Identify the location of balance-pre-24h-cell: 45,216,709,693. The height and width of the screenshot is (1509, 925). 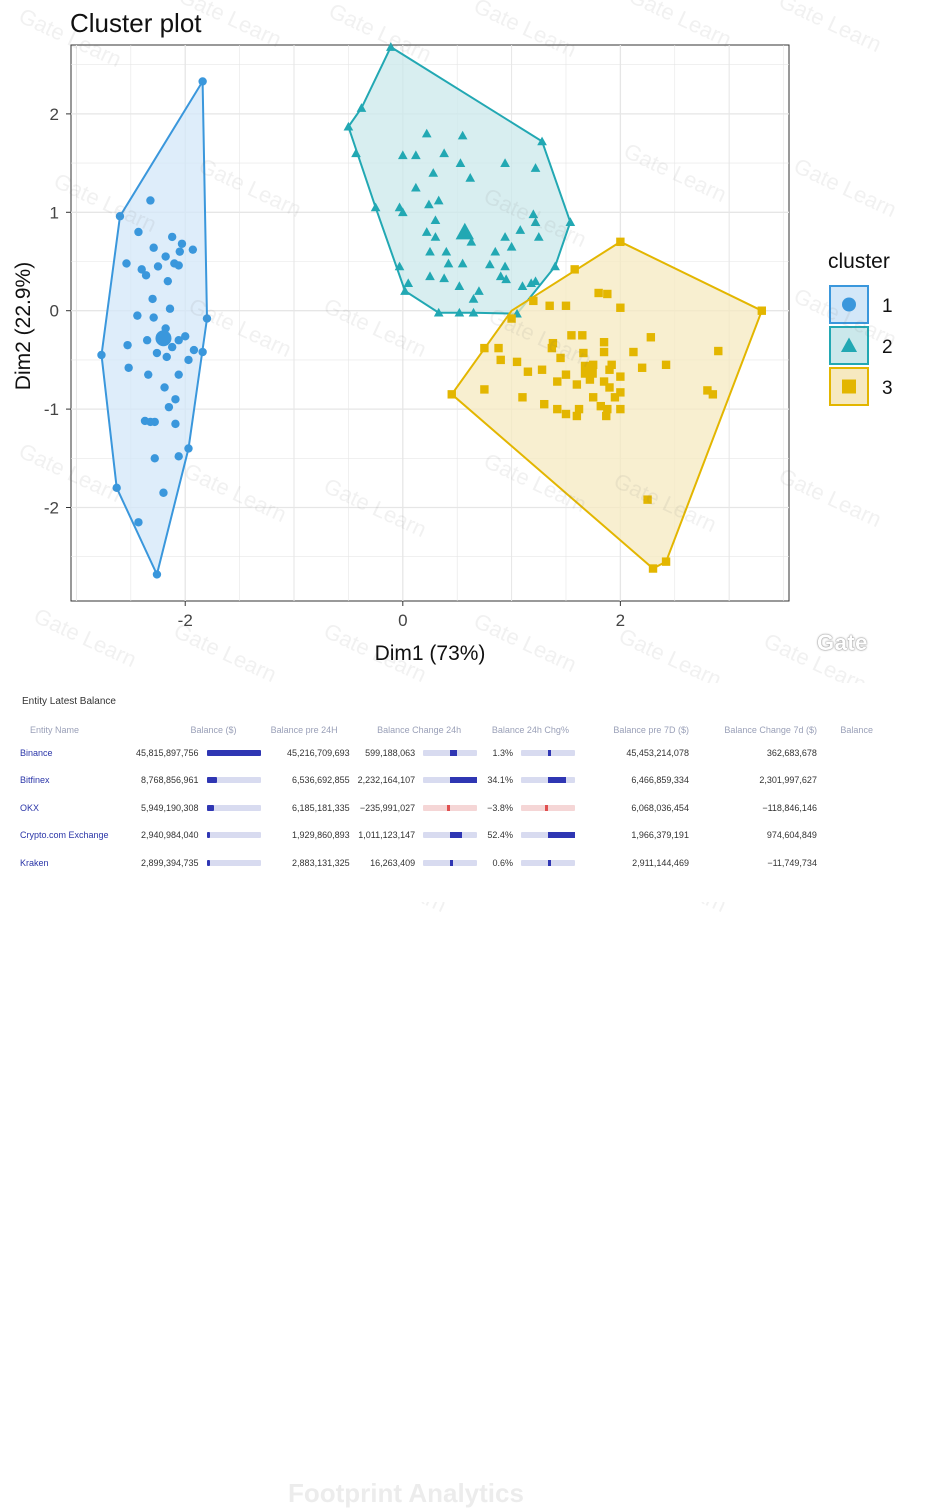
(318, 752).